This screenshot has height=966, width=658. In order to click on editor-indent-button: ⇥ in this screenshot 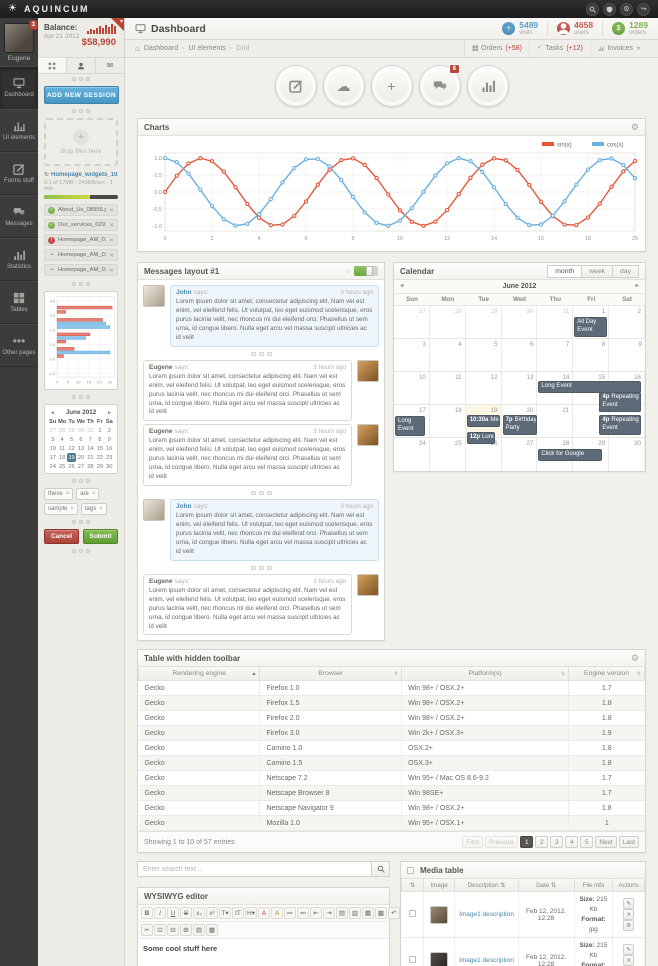, I will do `click(329, 913)`.